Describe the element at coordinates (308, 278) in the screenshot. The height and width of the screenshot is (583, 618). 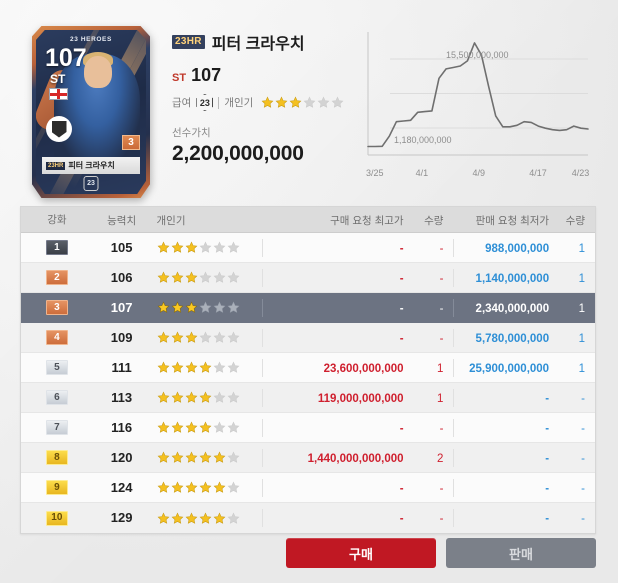
I see `table-row: 2 106- -1,140,000,000 1` at that location.